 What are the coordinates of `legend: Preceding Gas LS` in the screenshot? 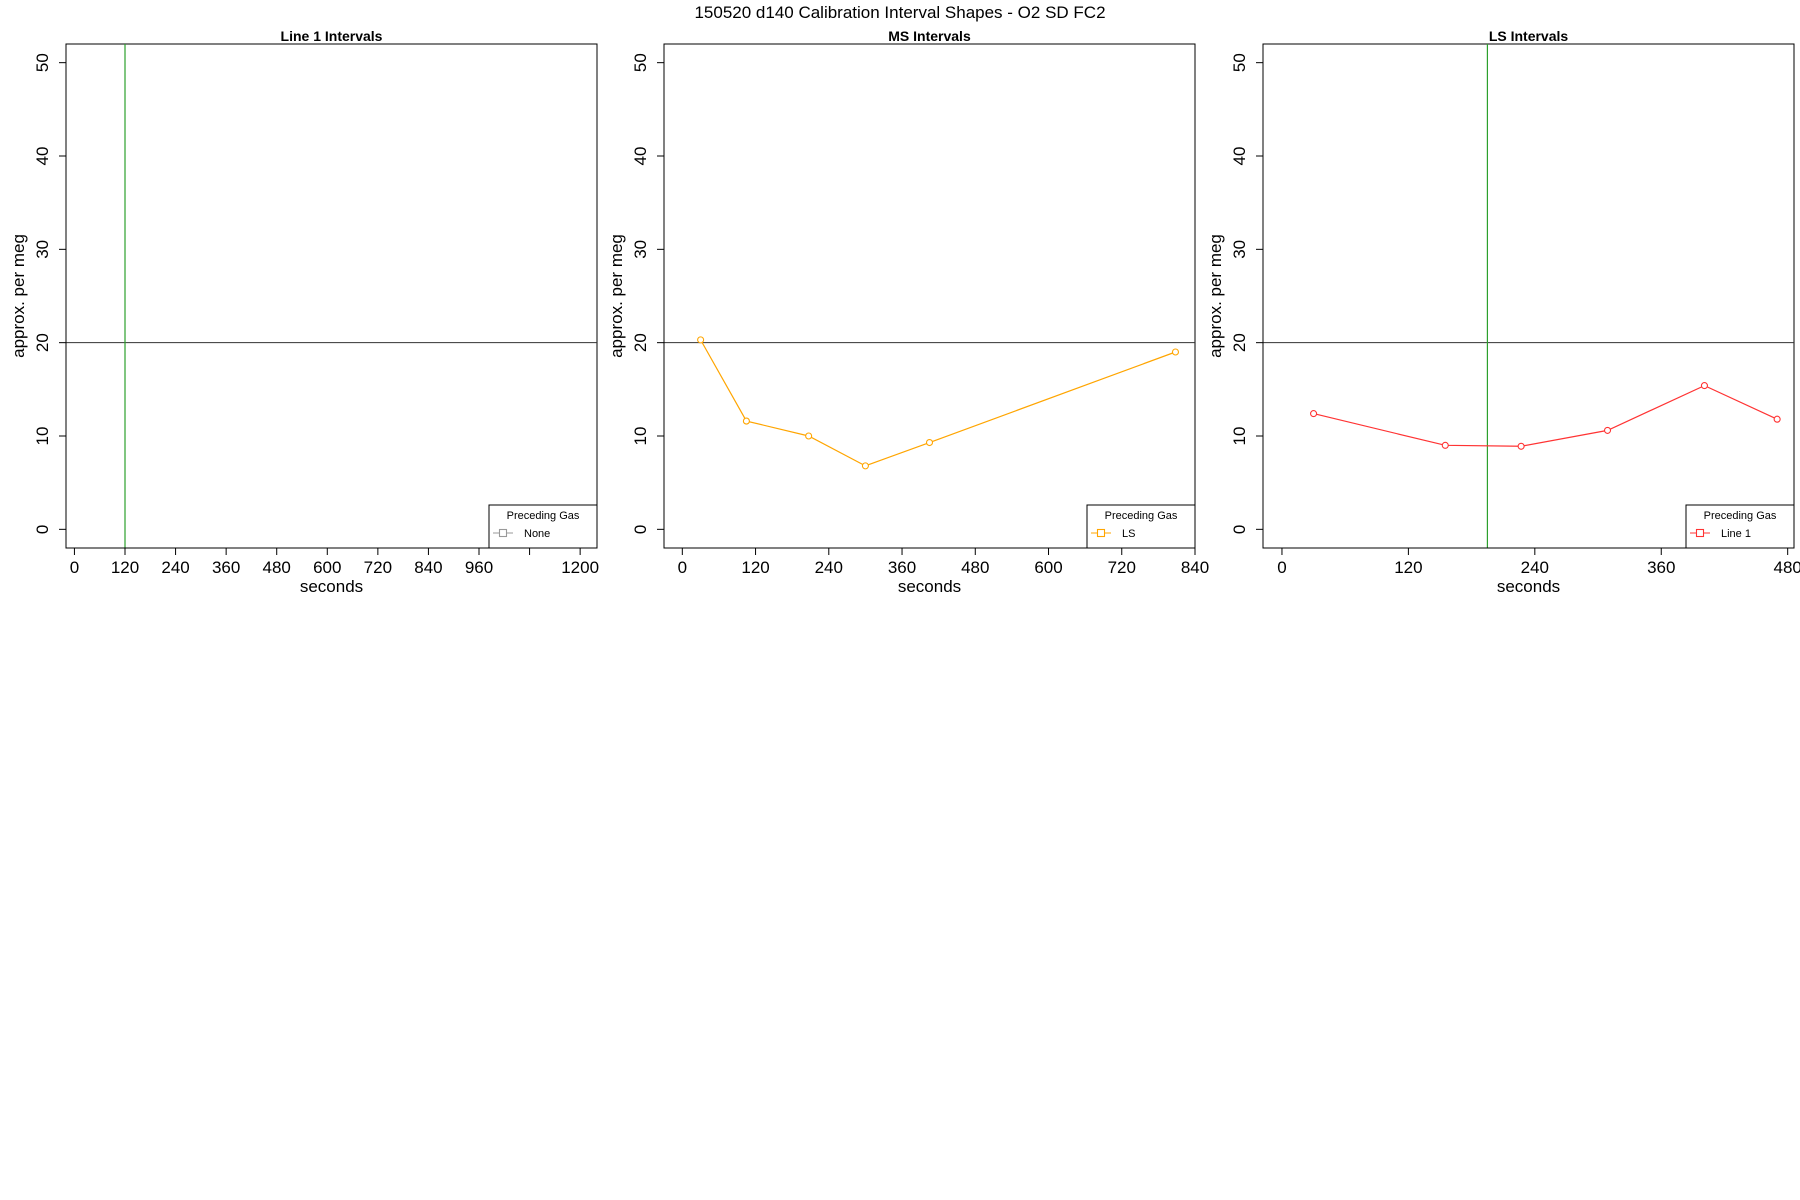 It's located at (1141, 526).